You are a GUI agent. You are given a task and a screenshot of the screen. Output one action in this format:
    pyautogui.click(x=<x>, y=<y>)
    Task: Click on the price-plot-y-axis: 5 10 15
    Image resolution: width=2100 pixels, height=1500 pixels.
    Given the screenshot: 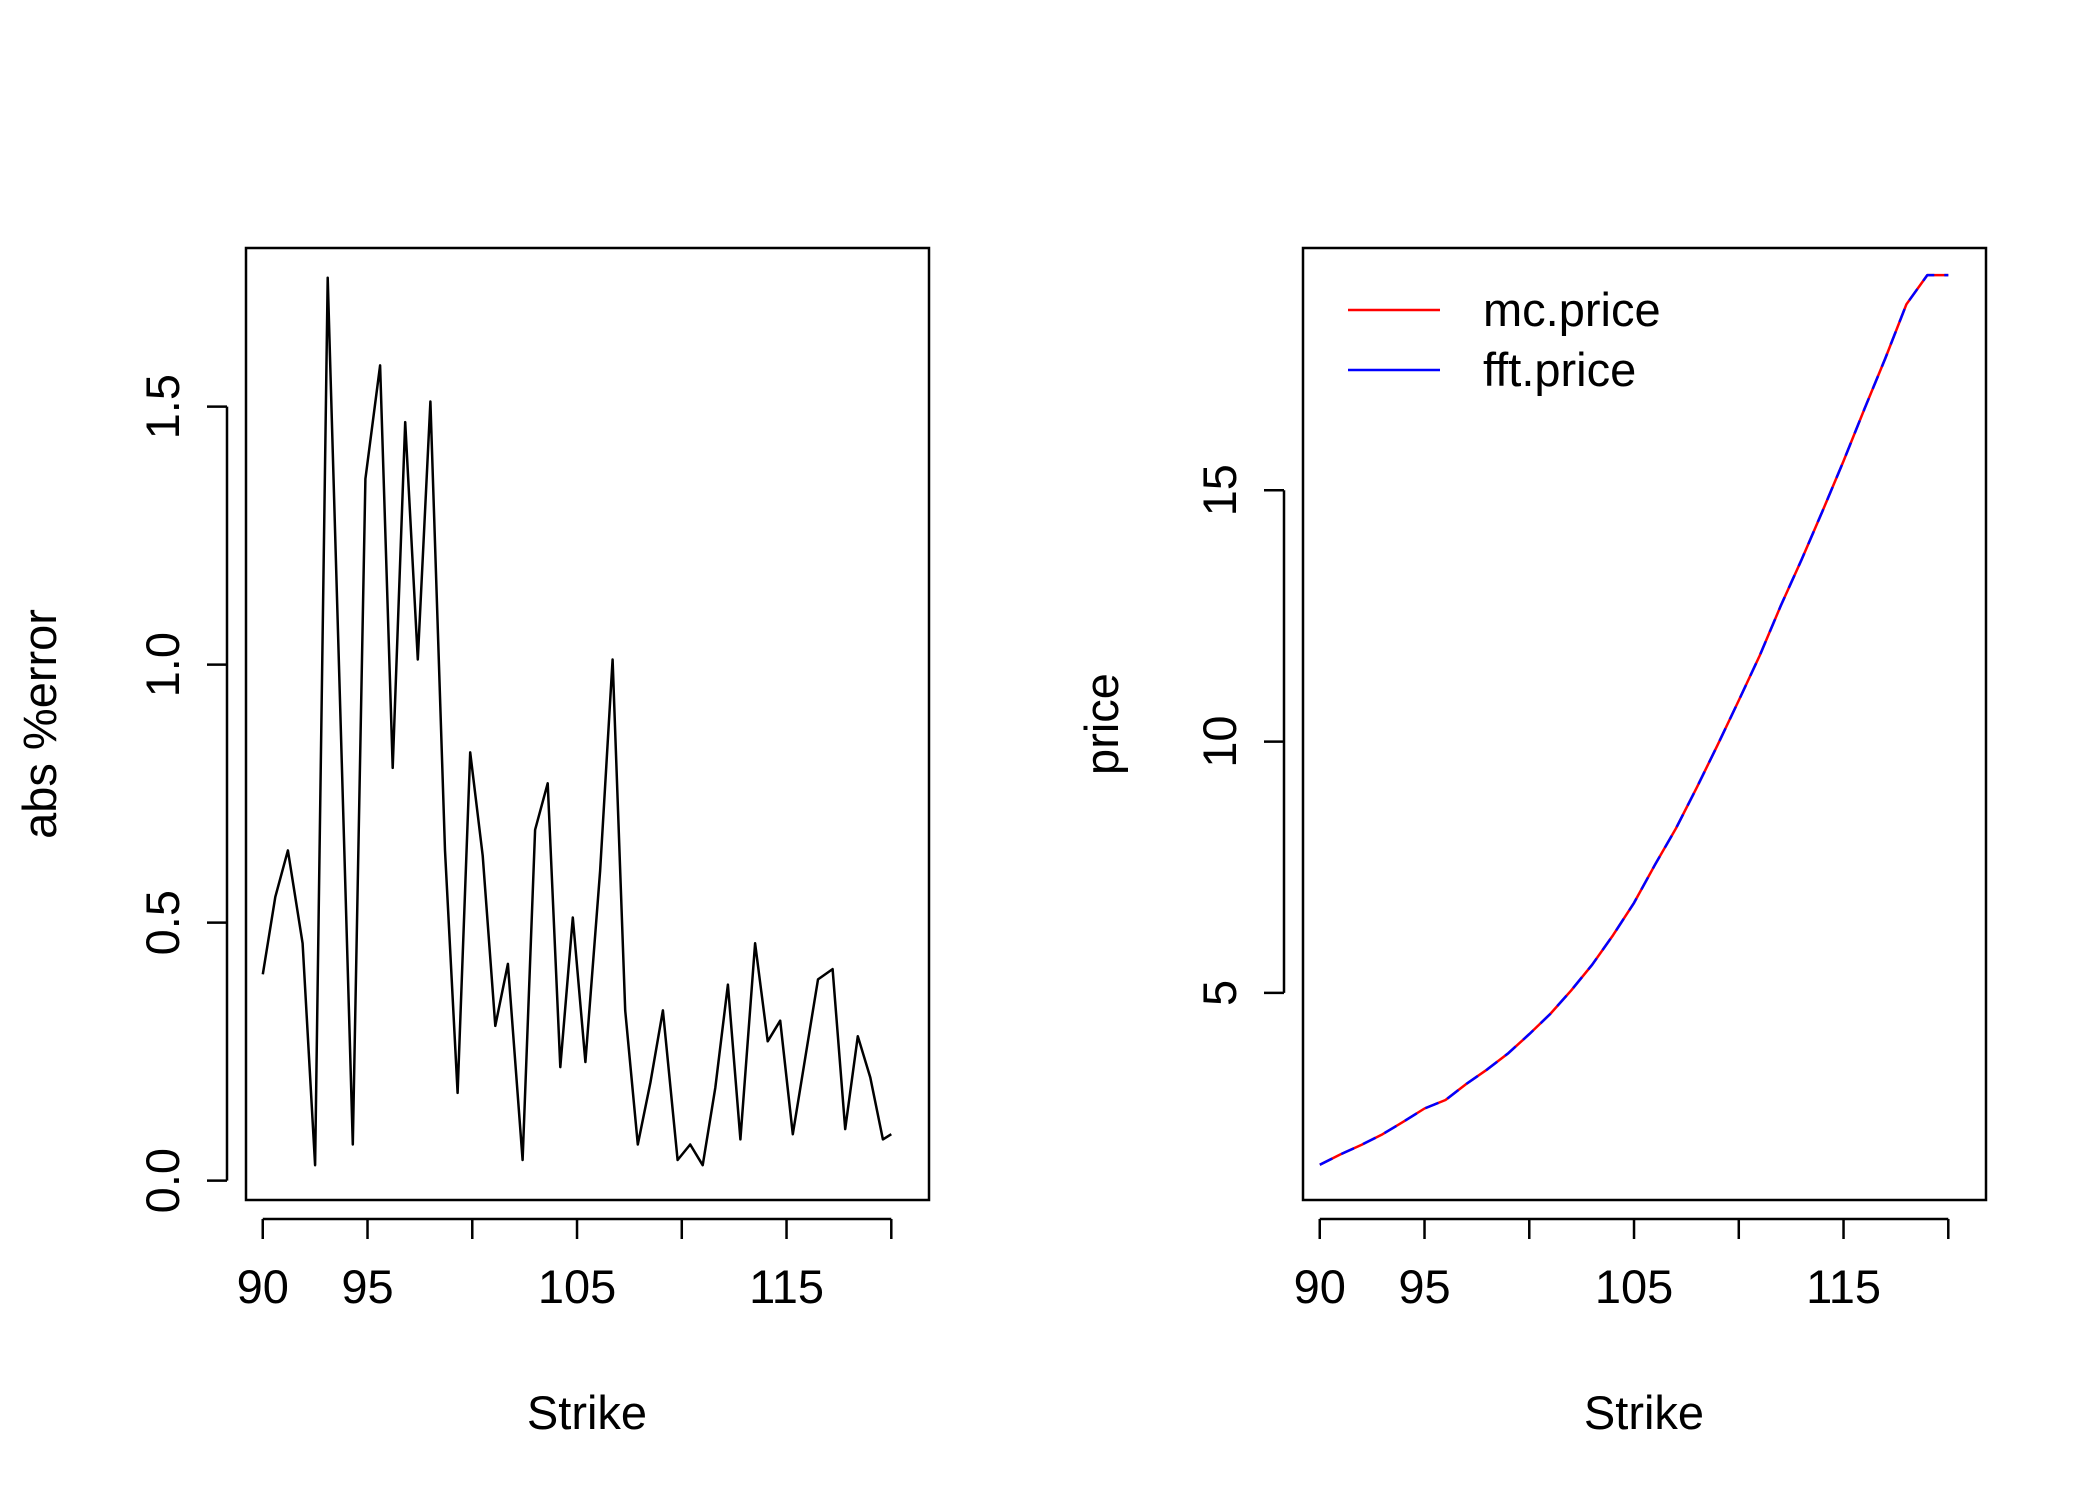 What is the action you would take?
    pyautogui.click(x=1239, y=735)
    